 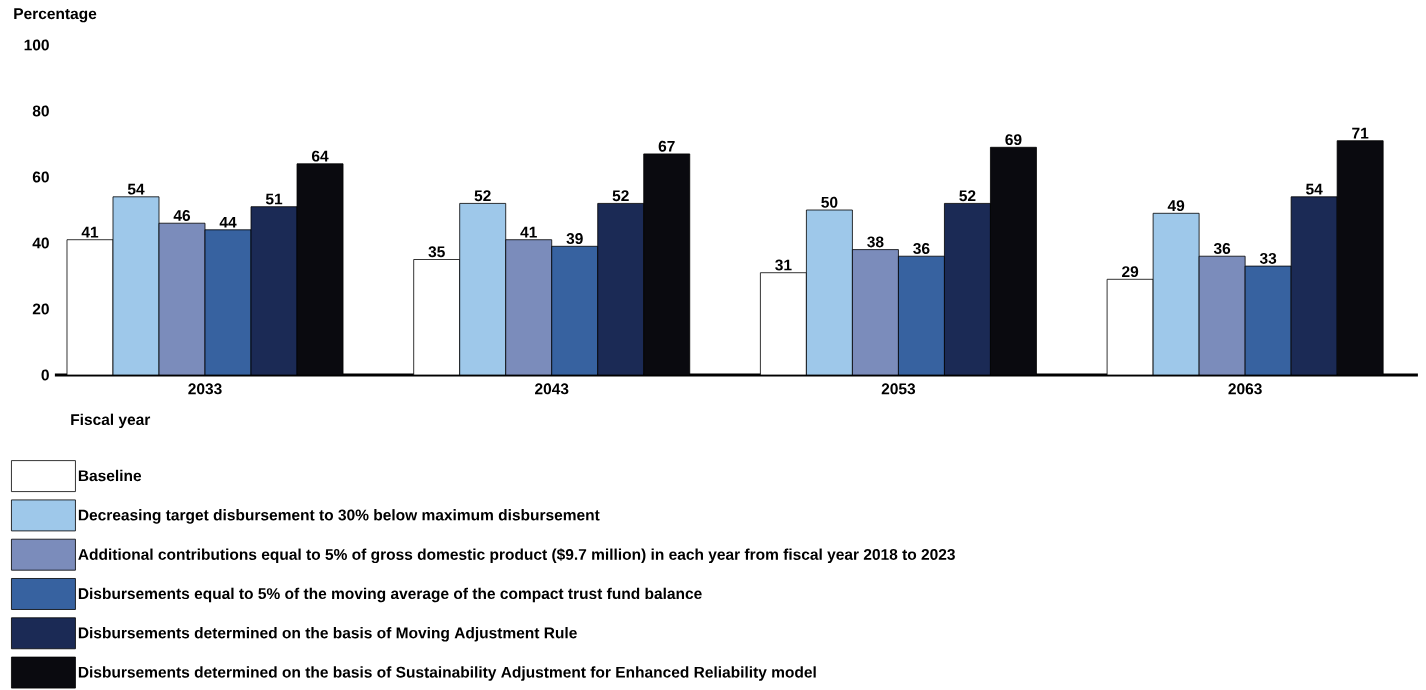 What do you see at coordinates (40, 111) in the screenshot?
I see `y-tick-label: 80` at bounding box center [40, 111].